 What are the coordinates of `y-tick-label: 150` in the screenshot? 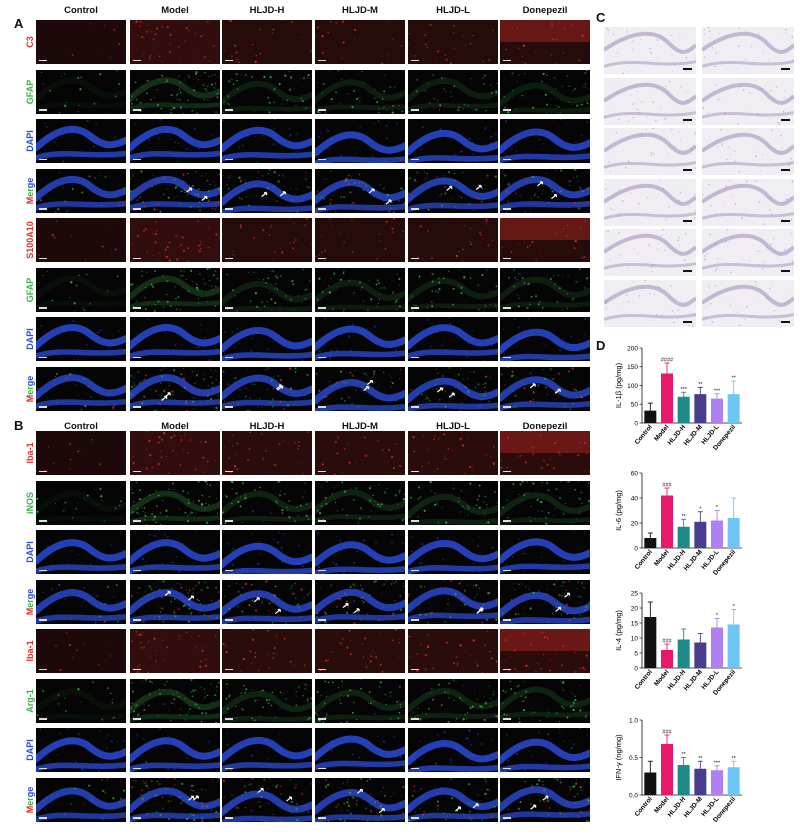 It's located at (632, 367).